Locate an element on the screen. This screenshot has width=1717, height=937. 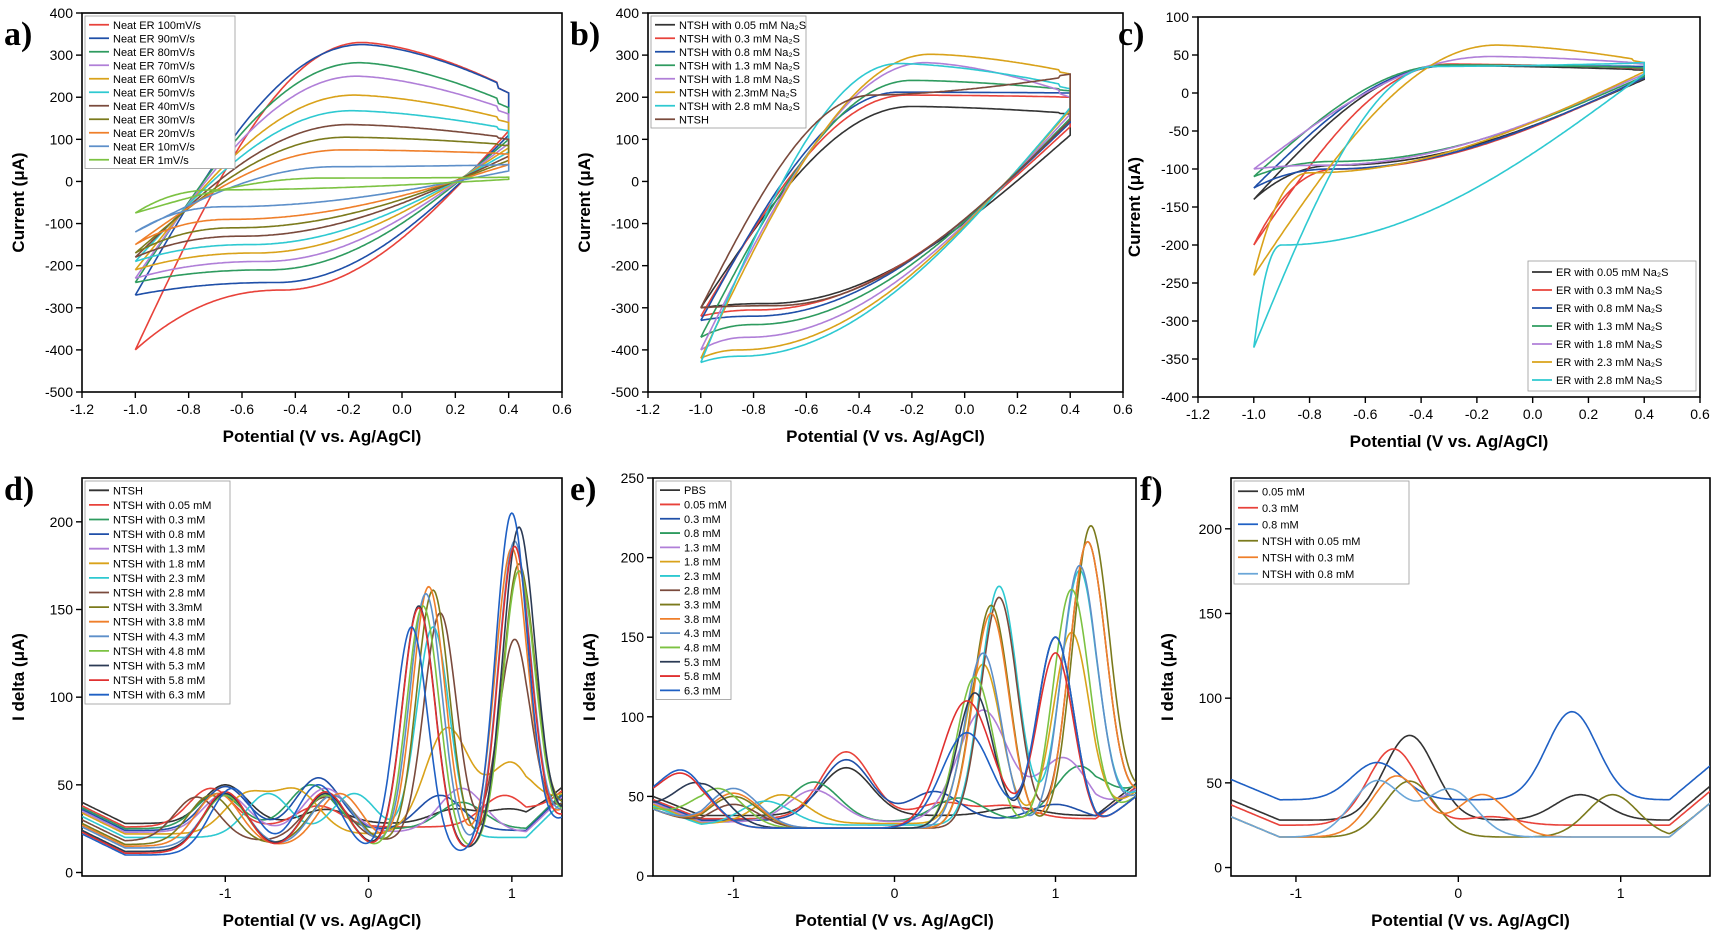
legend-label: ER with 0.05 mM Na₂S is located at coordinates (1612, 273).